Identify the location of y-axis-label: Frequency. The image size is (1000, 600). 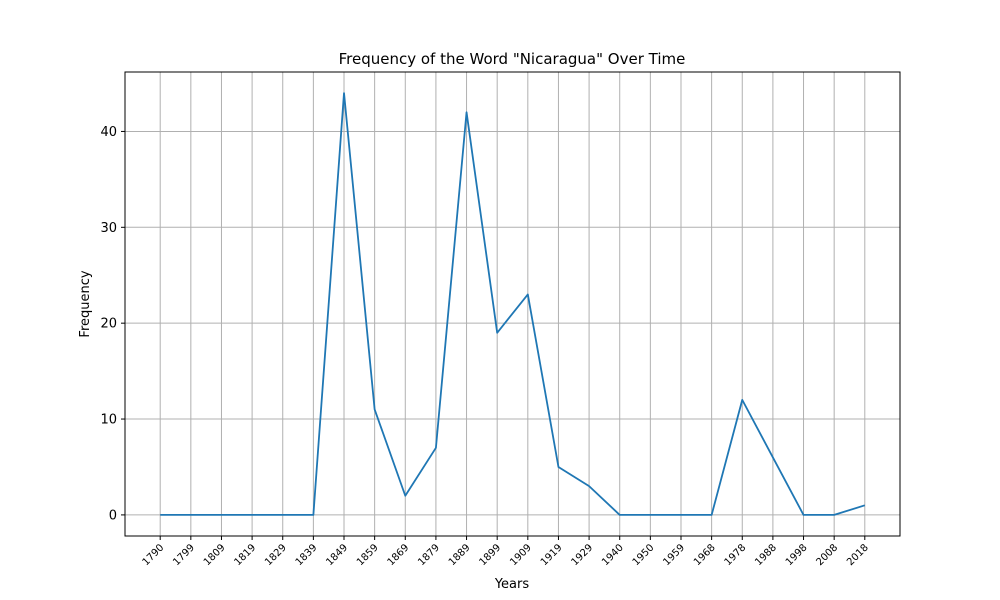
(85, 303).